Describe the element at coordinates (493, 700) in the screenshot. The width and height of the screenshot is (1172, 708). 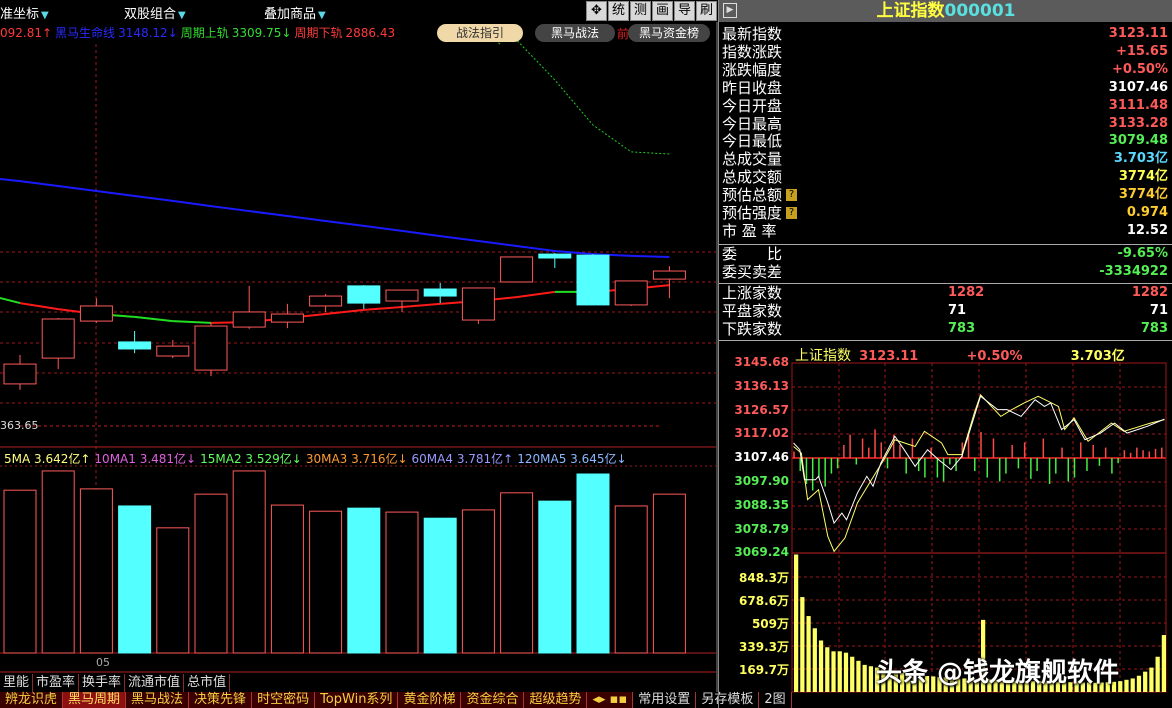
I see `strategy-tab: 资金综合` at that location.